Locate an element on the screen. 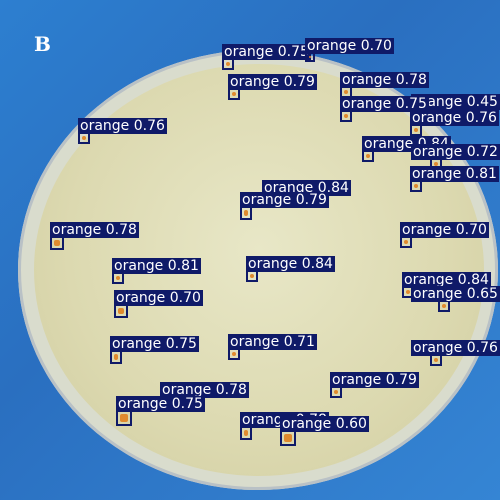  detection-box: orange 0.65 is located at coordinates (455, 299).